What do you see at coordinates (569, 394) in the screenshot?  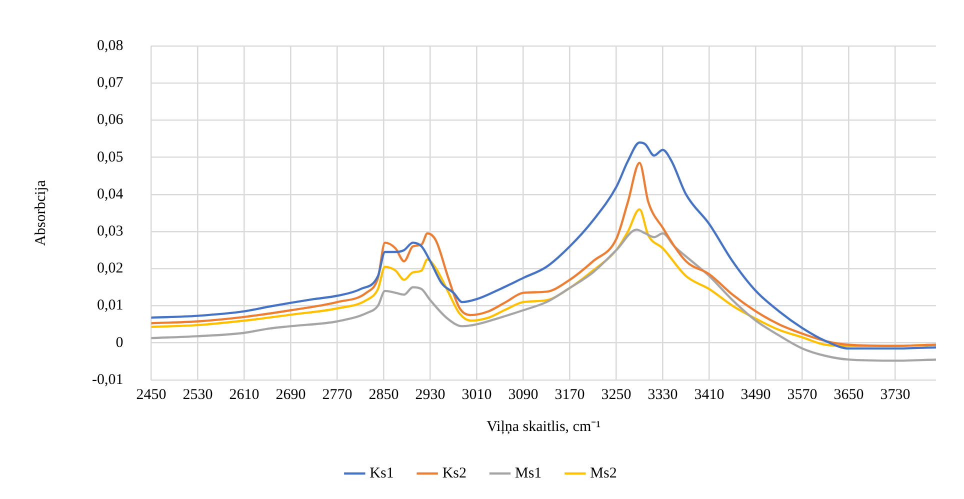 I see `x-tick-label: 3170` at bounding box center [569, 394].